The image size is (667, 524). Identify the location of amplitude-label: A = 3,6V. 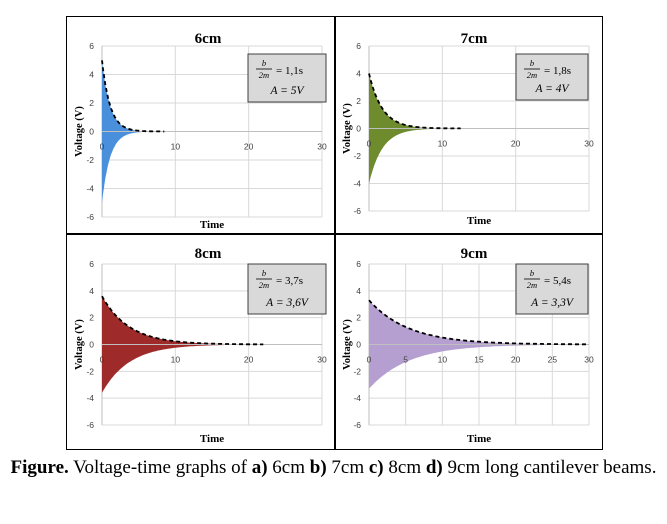
(287, 303).